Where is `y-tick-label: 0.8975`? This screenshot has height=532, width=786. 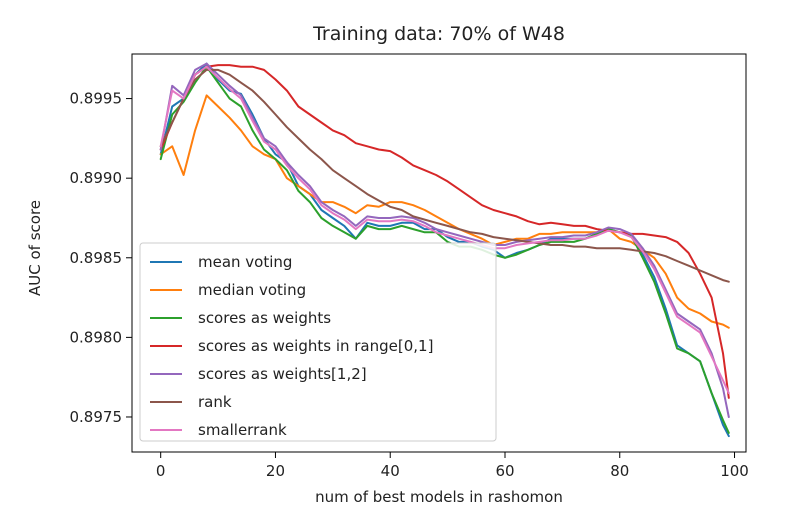 y-tick-label: 0.8975 is located at coordinates (96, 417).